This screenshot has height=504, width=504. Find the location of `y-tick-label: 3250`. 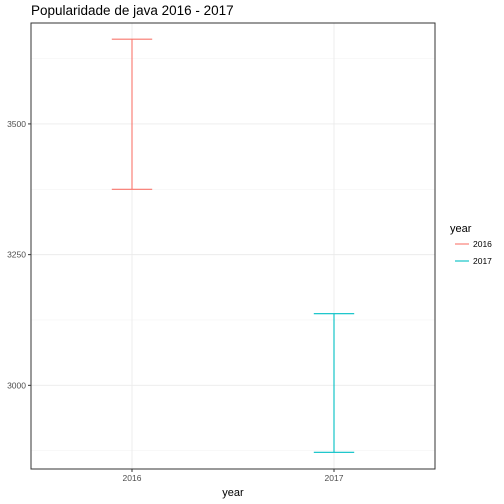

y-tick-label: 3250 is located at coordinates (16, 255).